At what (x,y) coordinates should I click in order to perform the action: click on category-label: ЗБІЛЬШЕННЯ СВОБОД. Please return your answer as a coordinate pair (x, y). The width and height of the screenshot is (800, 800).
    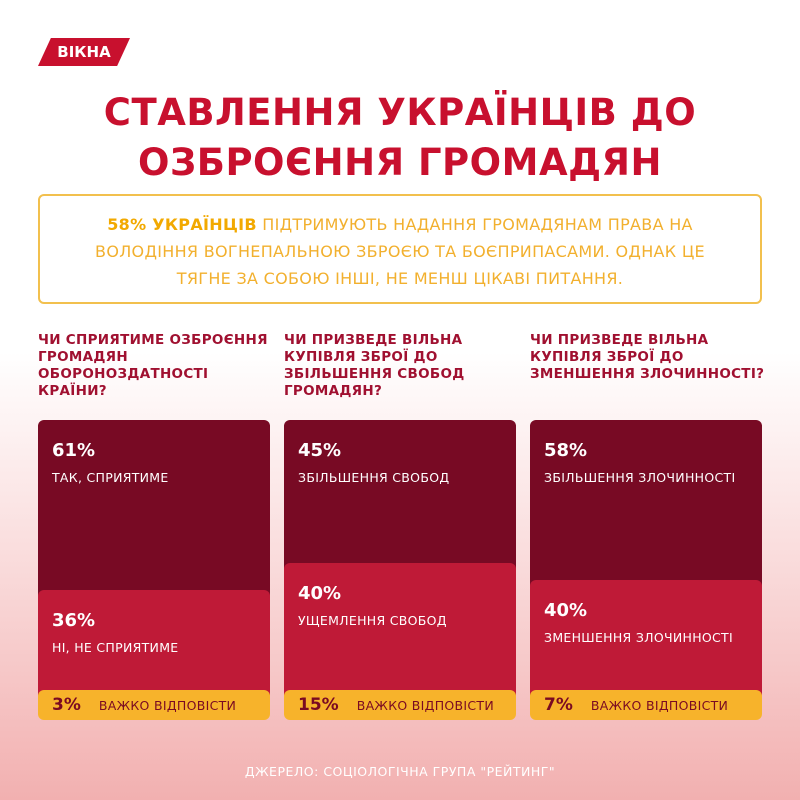
    Looking at the image, I should click on (374, 477).